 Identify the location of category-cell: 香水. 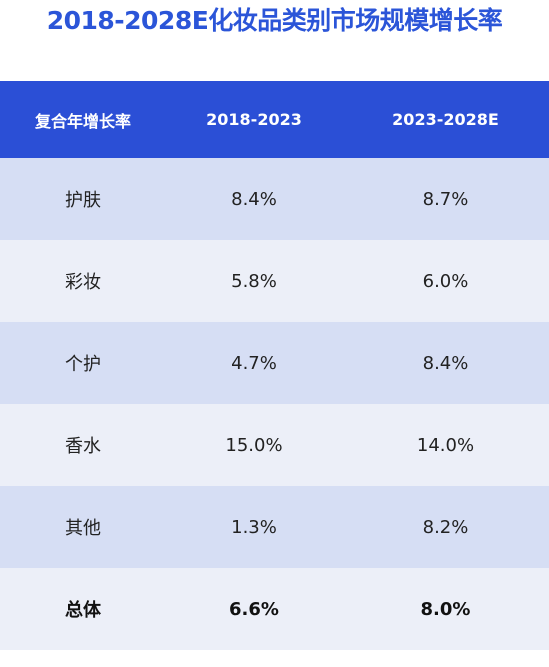
(83, 446).